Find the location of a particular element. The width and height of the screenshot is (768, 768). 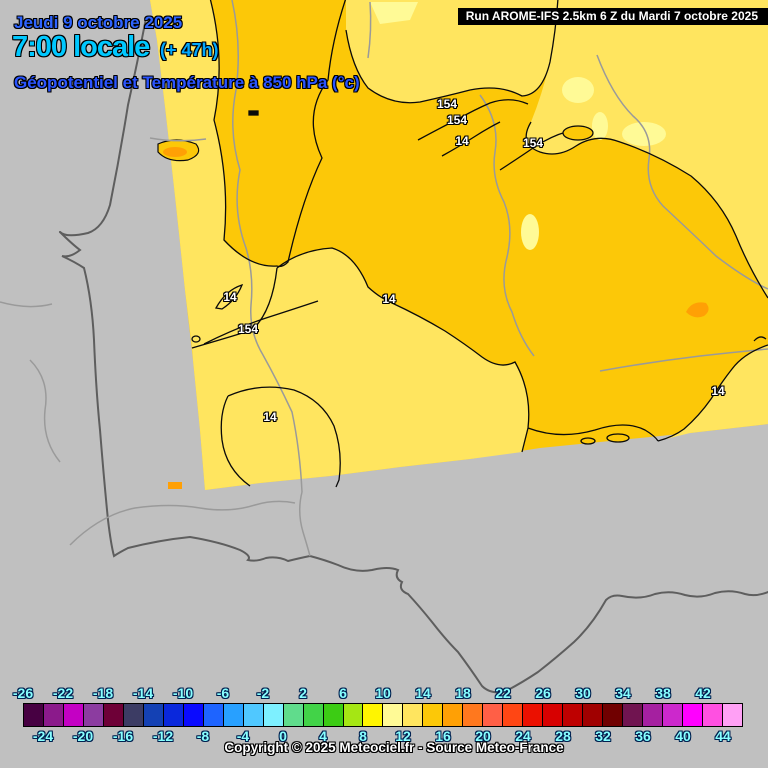

colorbar-tick-label: -14 is located at coordinates (143, 693).